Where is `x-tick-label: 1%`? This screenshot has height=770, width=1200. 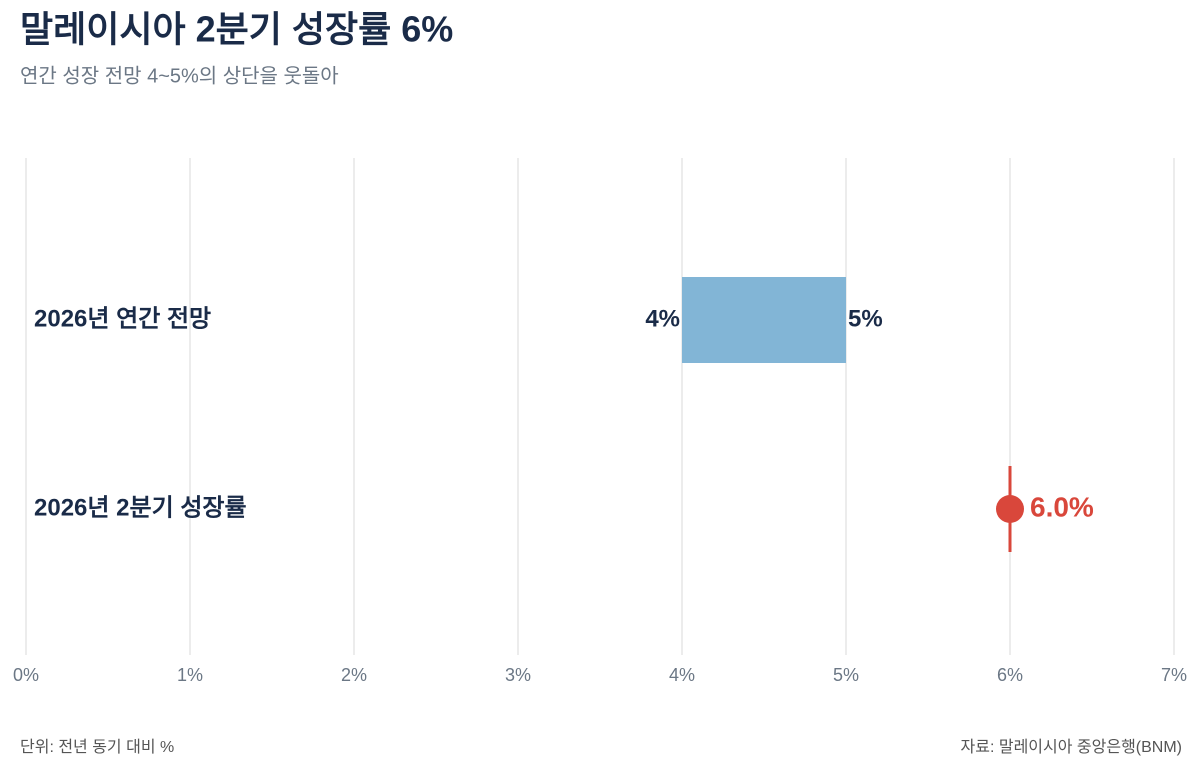
x-tick-label: 1% is located at coordinates (190, 675).